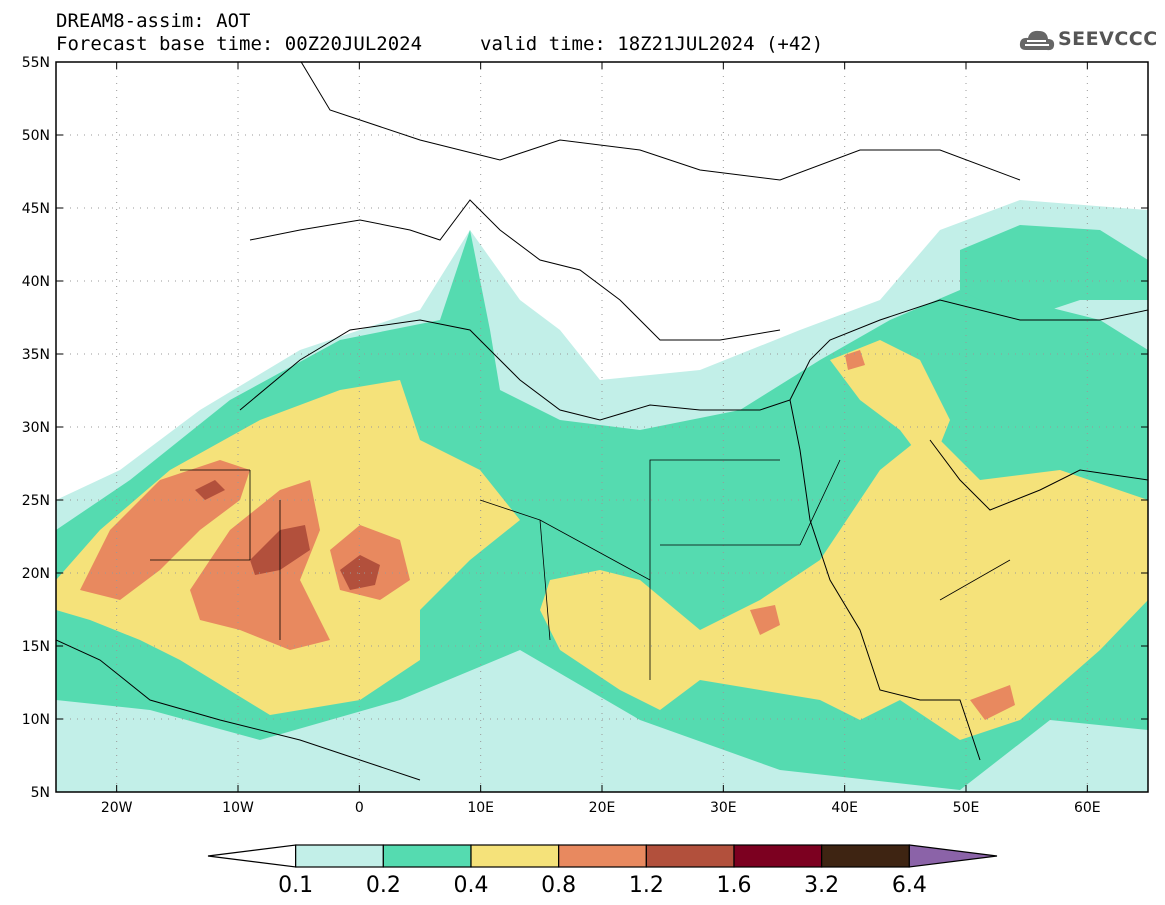  I want to click on colorbar-tick-label: 3.2, so click(821, 885).